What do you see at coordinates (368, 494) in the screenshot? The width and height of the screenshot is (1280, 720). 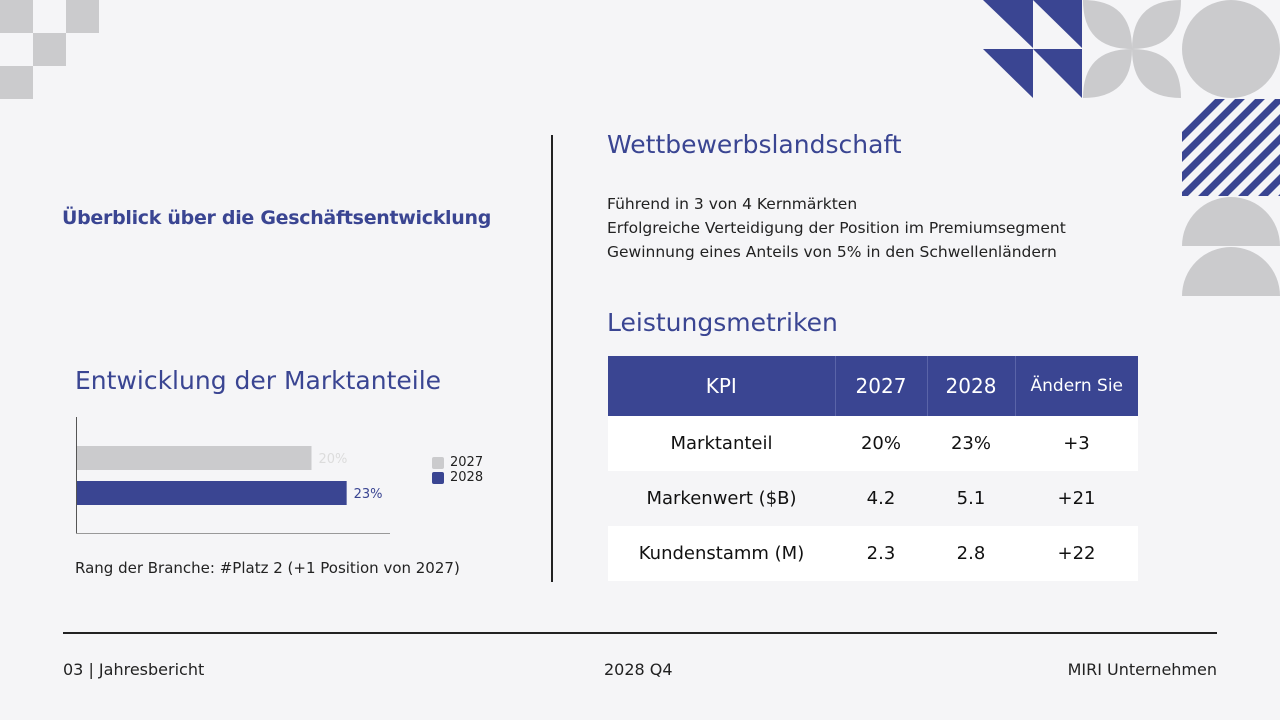 I see `data-label: 23%` at bounding box center [368, 494].